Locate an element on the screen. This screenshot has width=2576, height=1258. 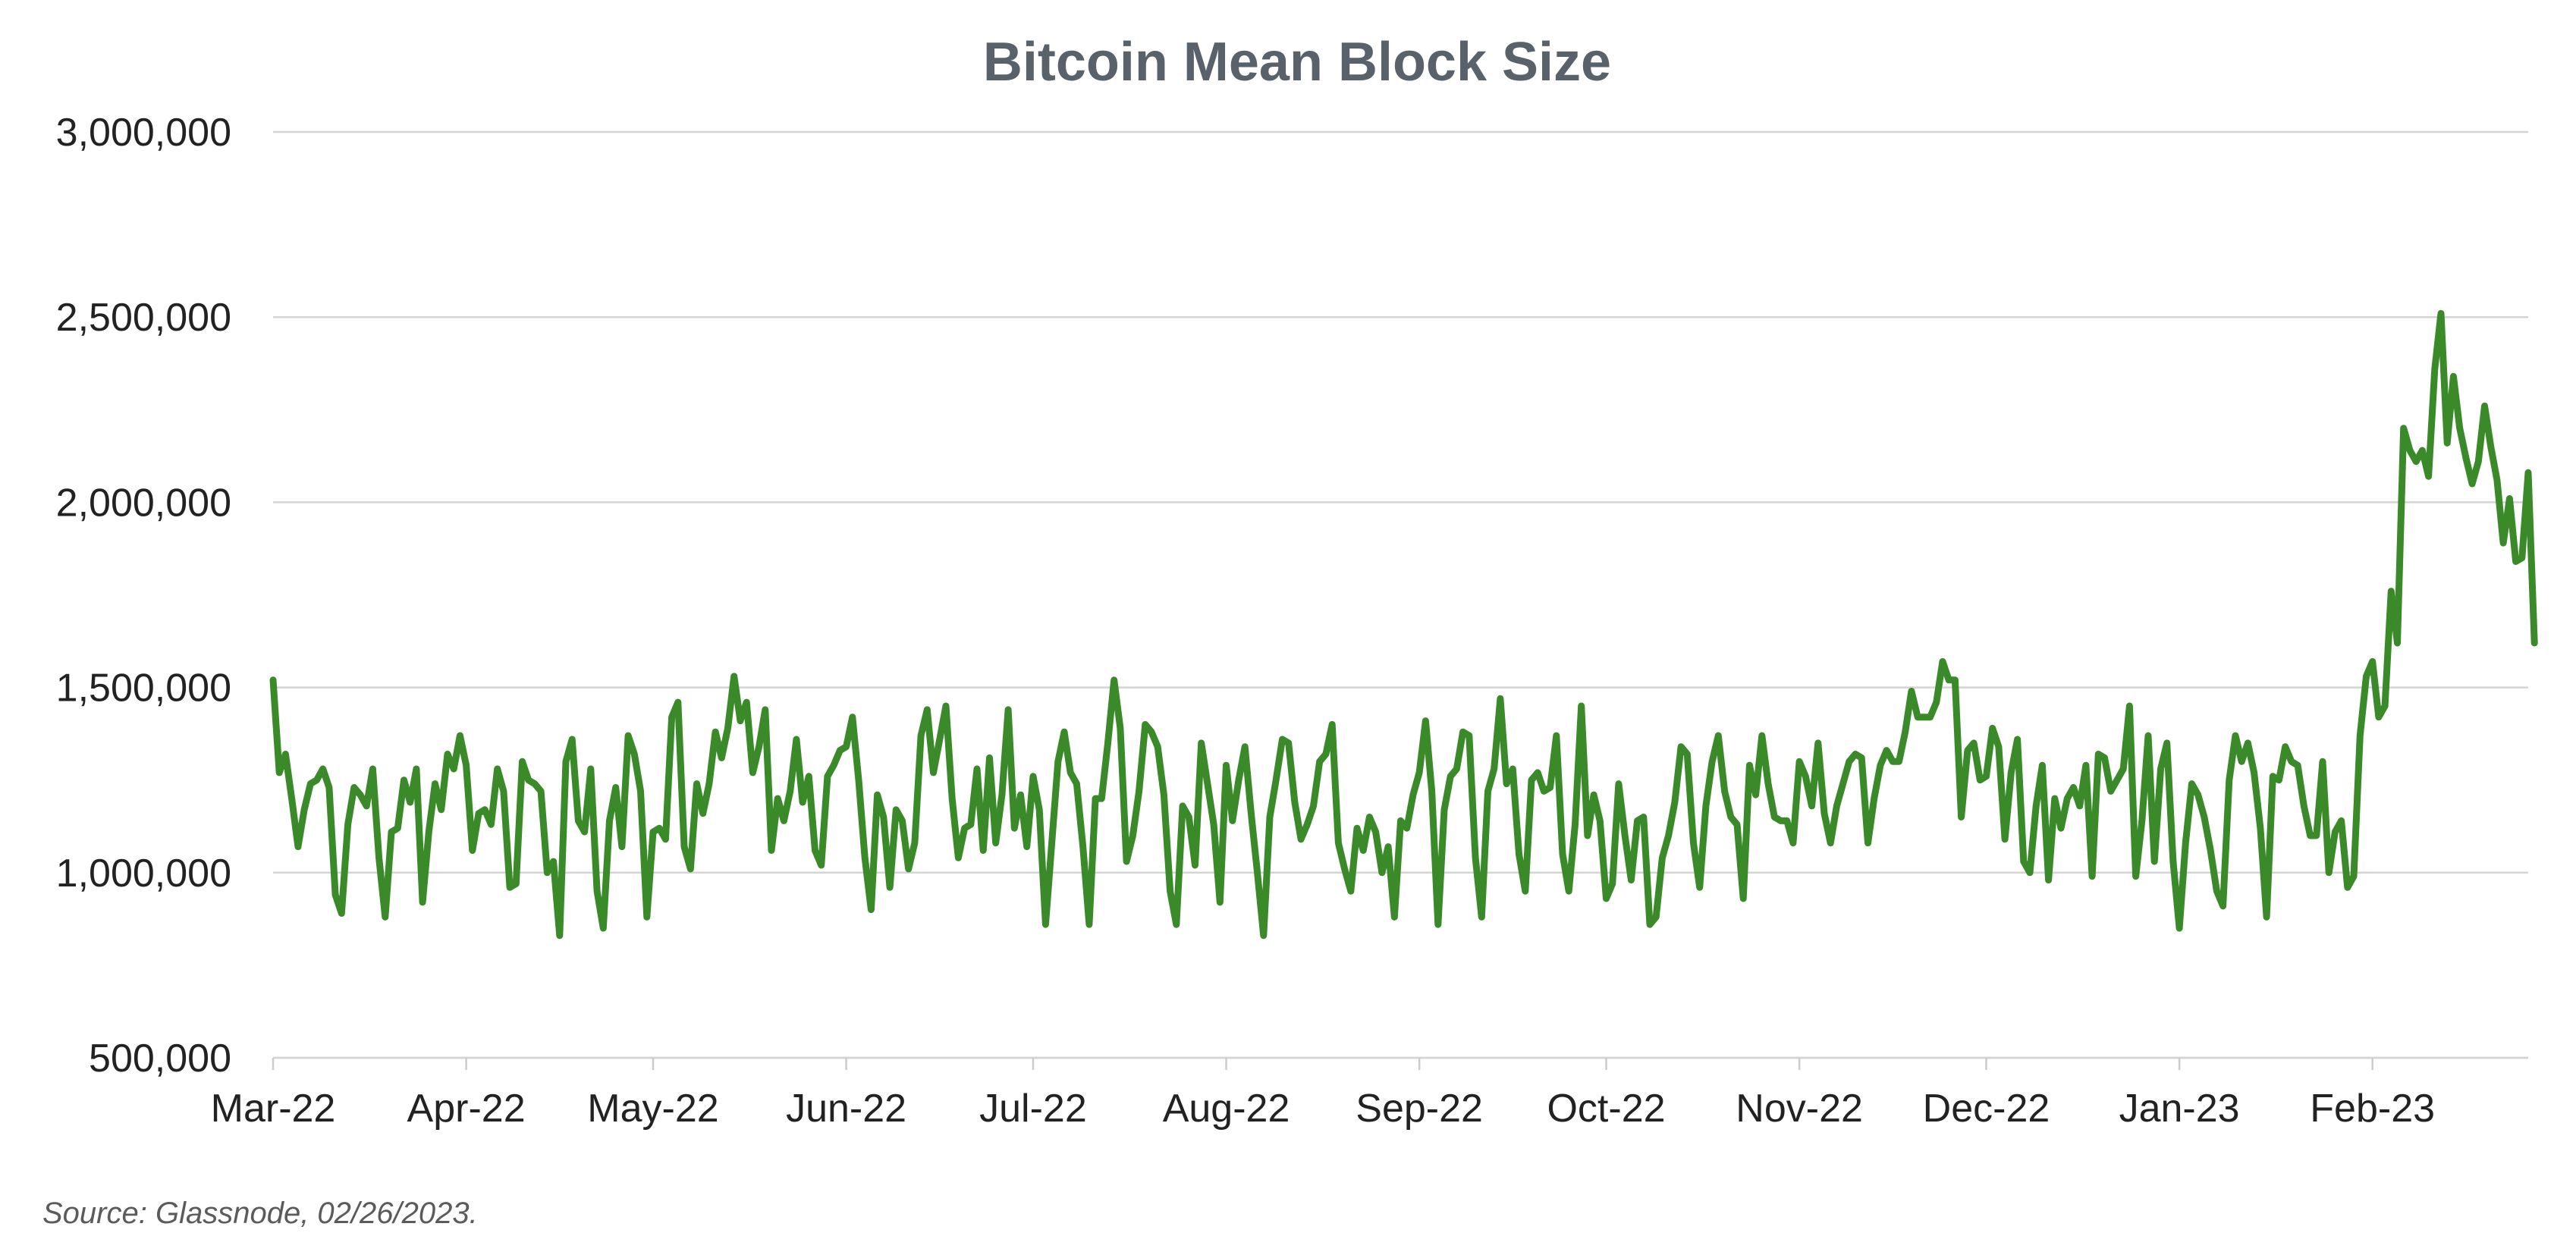
y-tick-label: 2,500,000 is located at coordinates (143, 318).